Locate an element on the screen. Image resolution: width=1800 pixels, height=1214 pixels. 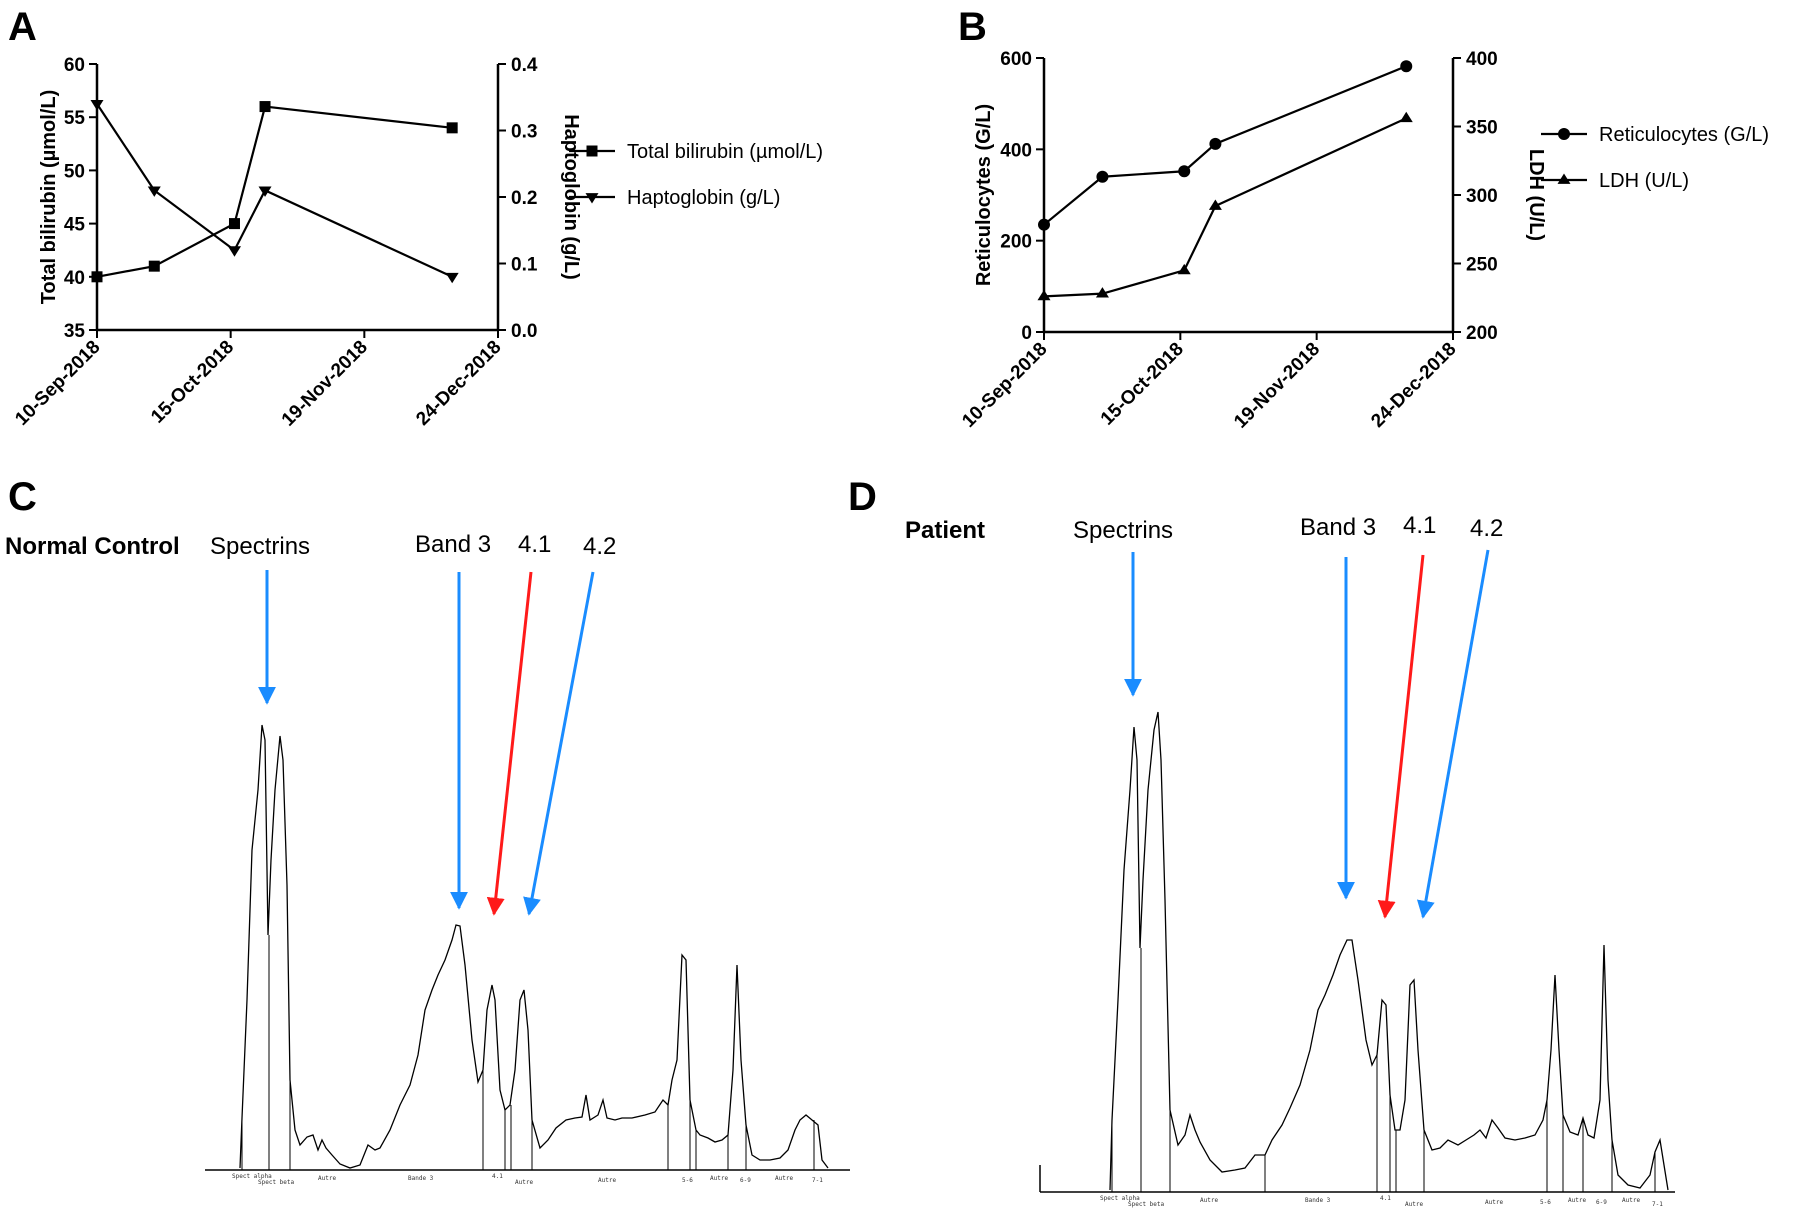
label-spectrins: Spectrins is located at coordinates (1123, 530).